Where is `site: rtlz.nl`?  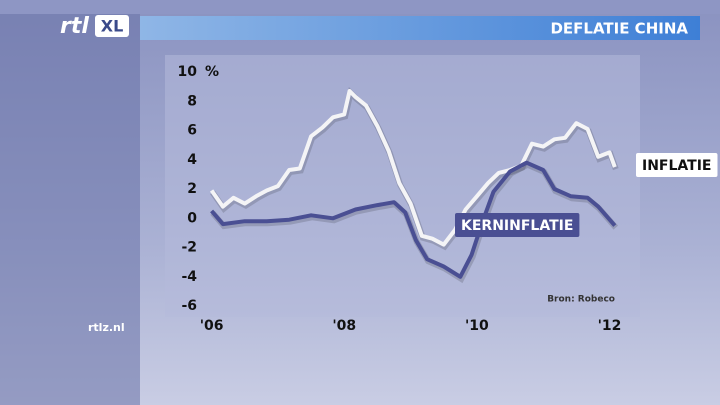
site: rtlz.nl is located at coordinates (106, 327).